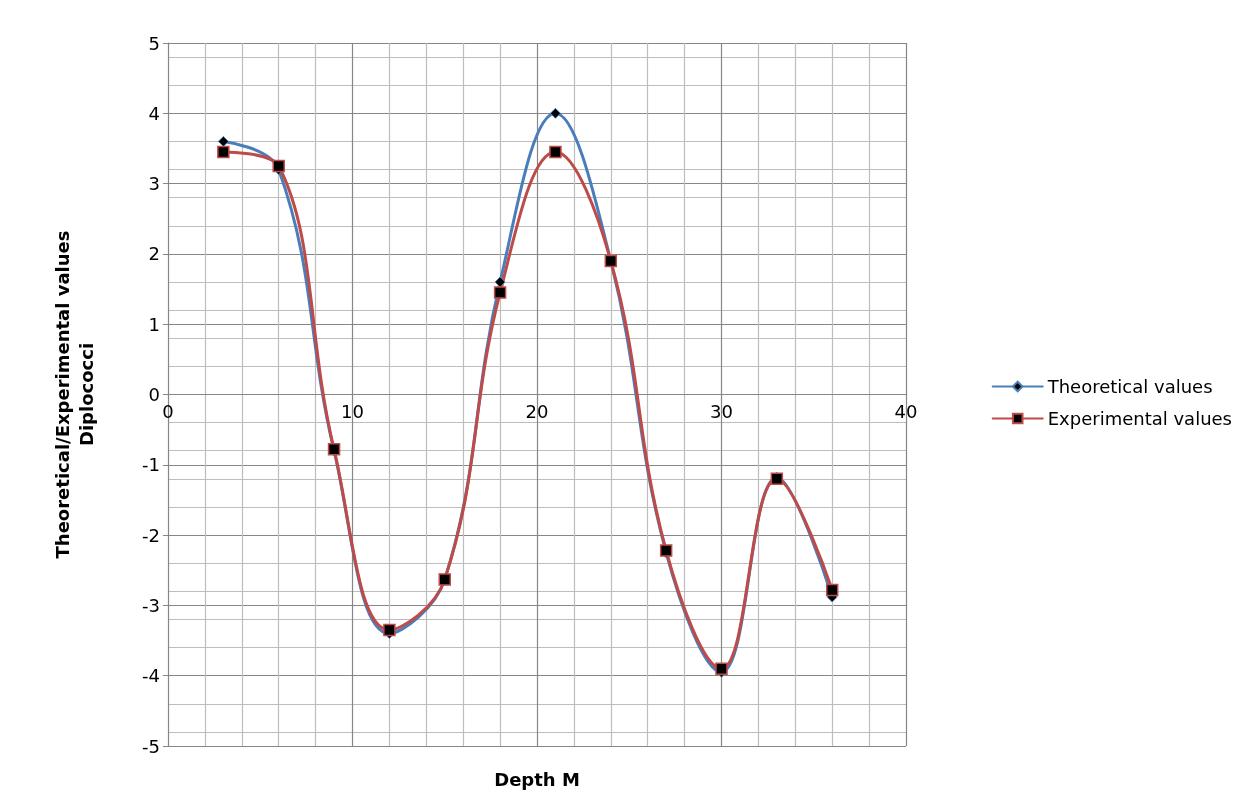 The width and height of the screenshot is (1255, 805). What do you see at coordinates (151, 605) in the screenshot?
I see `y-tick-label: -3` at bounding box center [151, 605].